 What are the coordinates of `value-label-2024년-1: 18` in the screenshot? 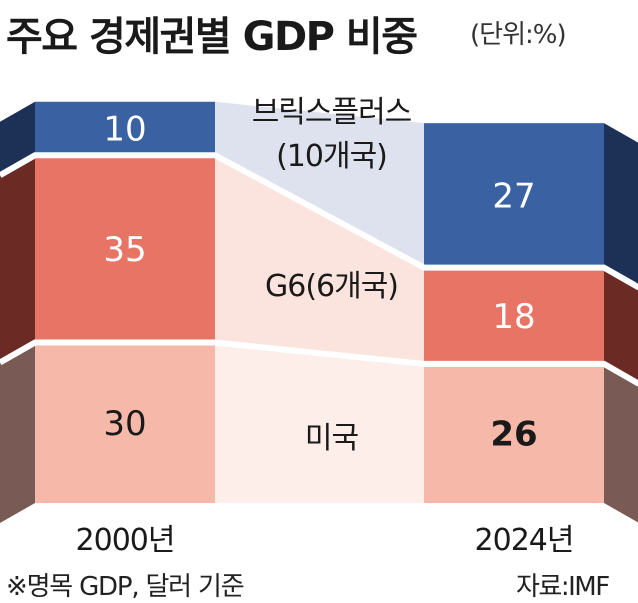 It's located at (513, 317).